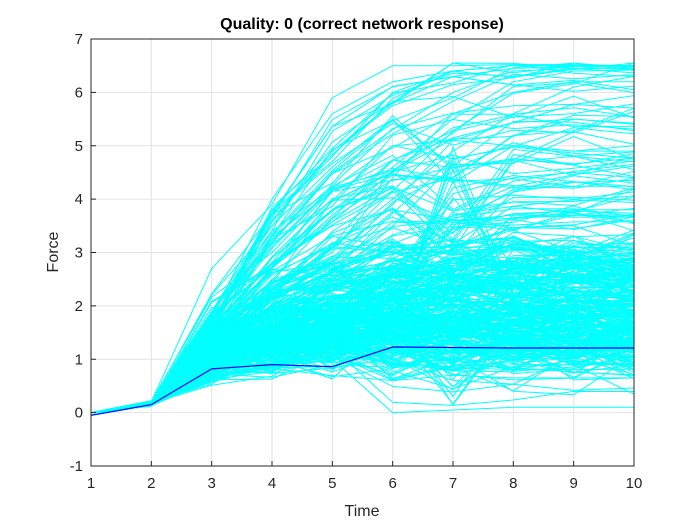 The height and width of the screenshot is (525, 700). I want to click on y-tick-label: 6, so click(79, 92).